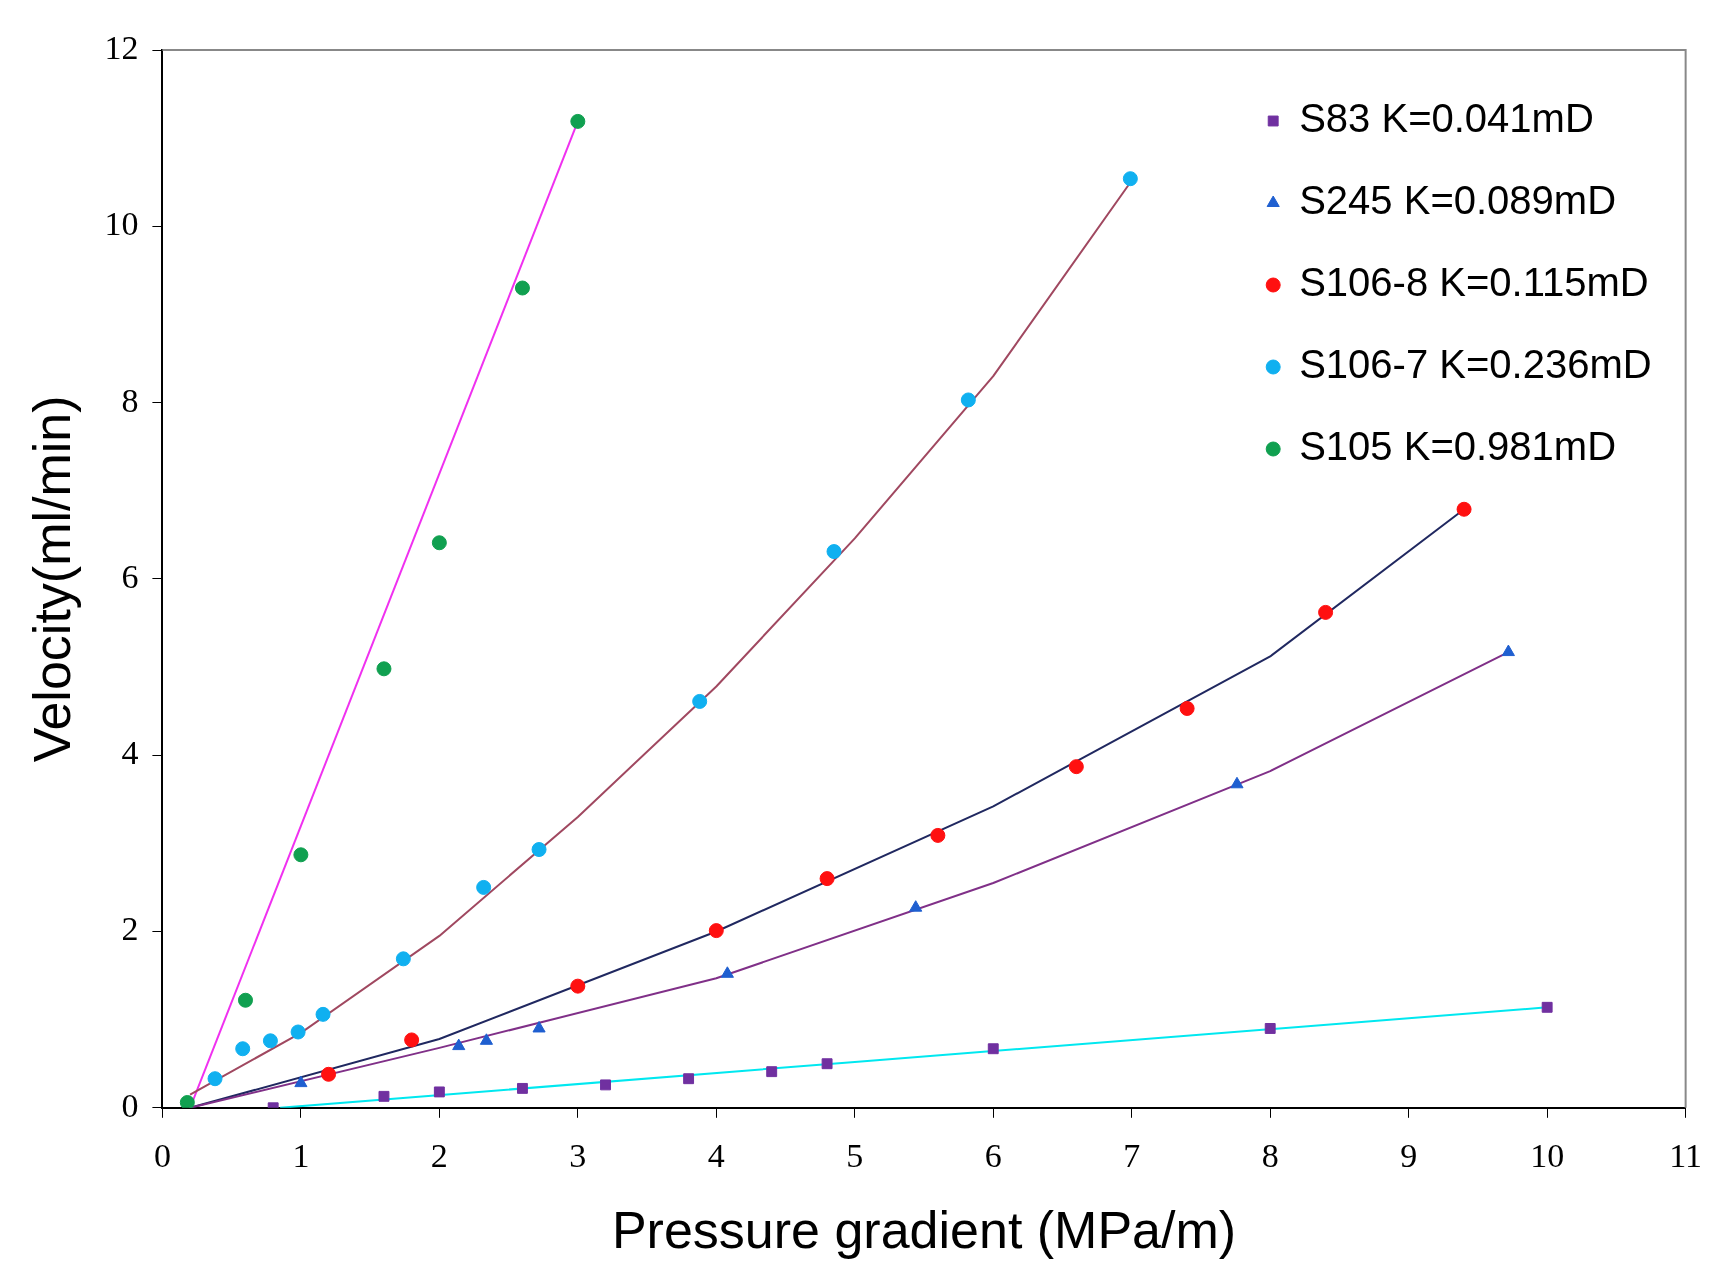 The image size is (1722, 1279). What do you see at coordinates (855, 1156) in the screenshot?
I see `x-tick-label: 5` at bounding box center [855, 1156].